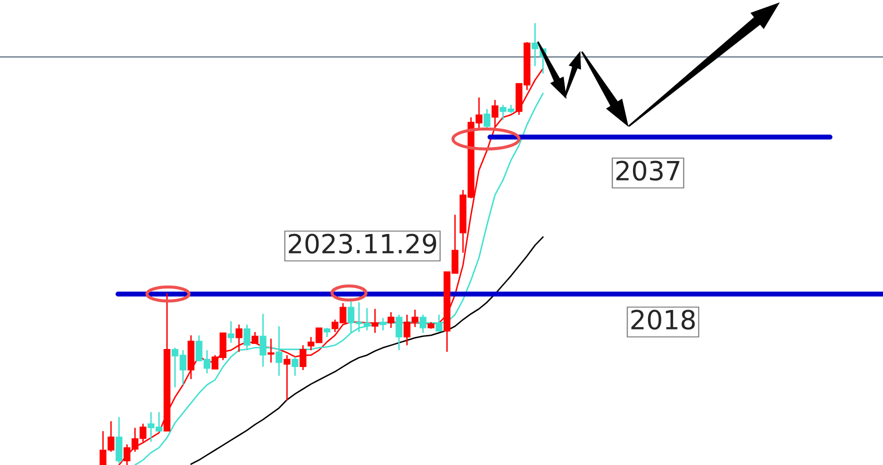 The image size is (883, 465). Describe the element at coordinates (648, 170) in the screenshot. I see `ref-line-label: 2037` at that location.